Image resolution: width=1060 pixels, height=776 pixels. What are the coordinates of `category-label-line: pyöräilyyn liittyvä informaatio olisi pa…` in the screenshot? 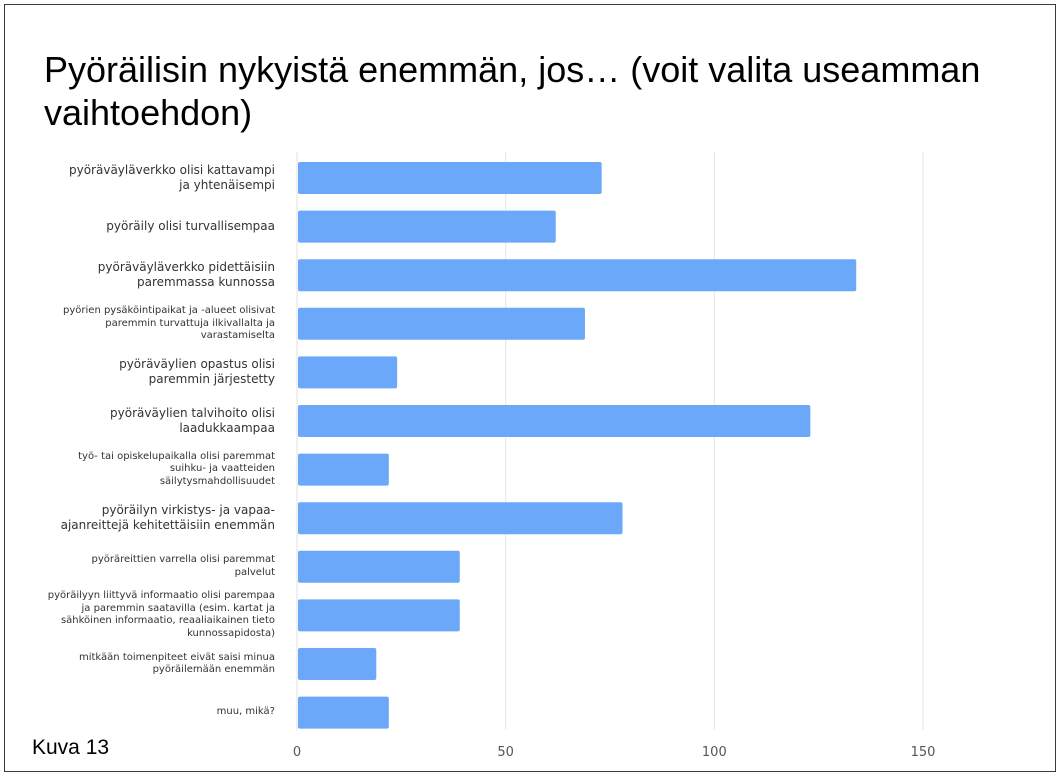 It's located at (161, 596).